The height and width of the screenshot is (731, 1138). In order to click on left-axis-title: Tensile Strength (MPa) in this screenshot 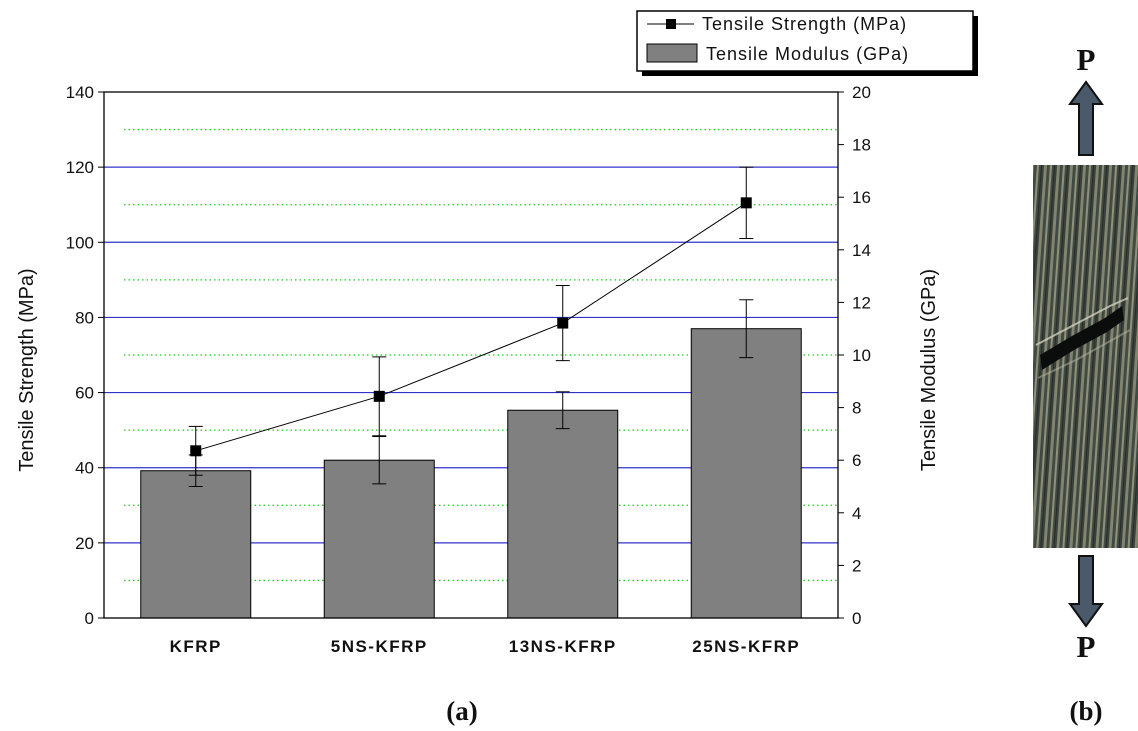, I will do `click(27, 369)`.